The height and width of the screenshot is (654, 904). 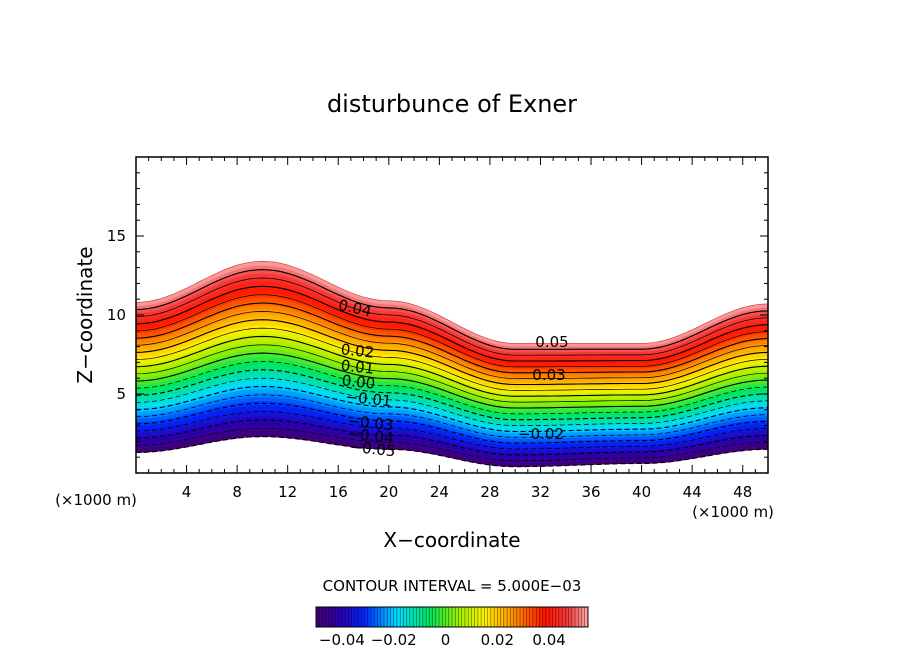 What do you see at coordinates (551, 342) in the screenshot?
I see `contour-label-0.05: 0.05` at bounding box center [551, 342].